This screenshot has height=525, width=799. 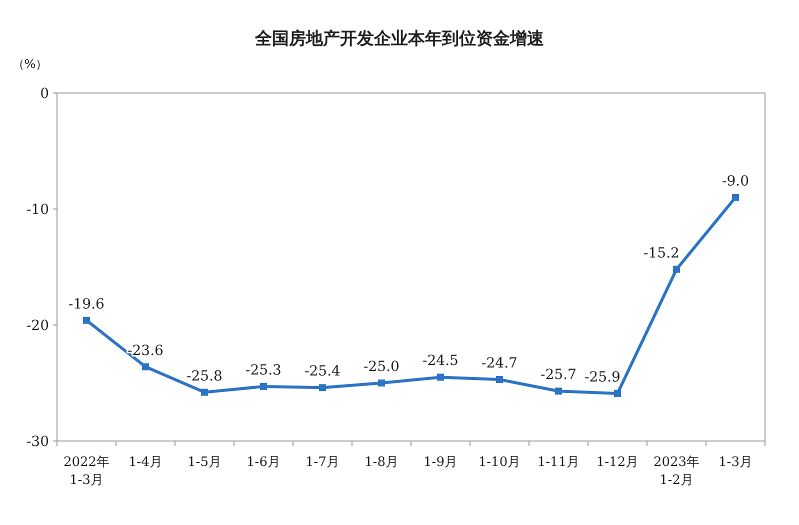 What do you see at coordinates (146, 350) in the screenshot?
I see `data-label: -23.6` at bounding box center [146, 350].